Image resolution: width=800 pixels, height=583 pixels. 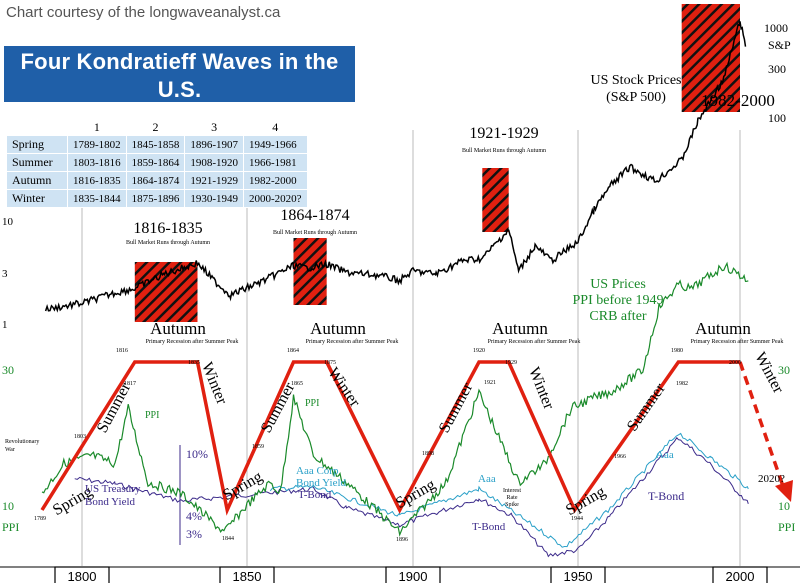 I want to click on right-axis-label: 100, so click(x=777, y=118).